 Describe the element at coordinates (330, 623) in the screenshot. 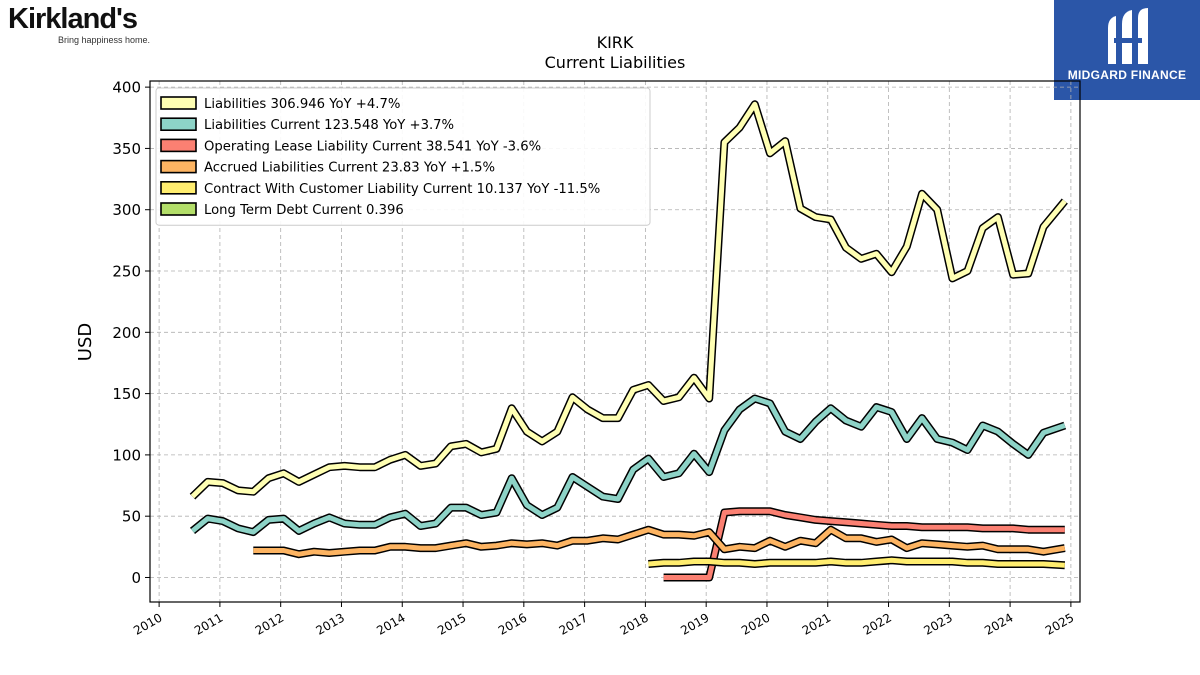

I see `x-tick-label: 2013` at that location.